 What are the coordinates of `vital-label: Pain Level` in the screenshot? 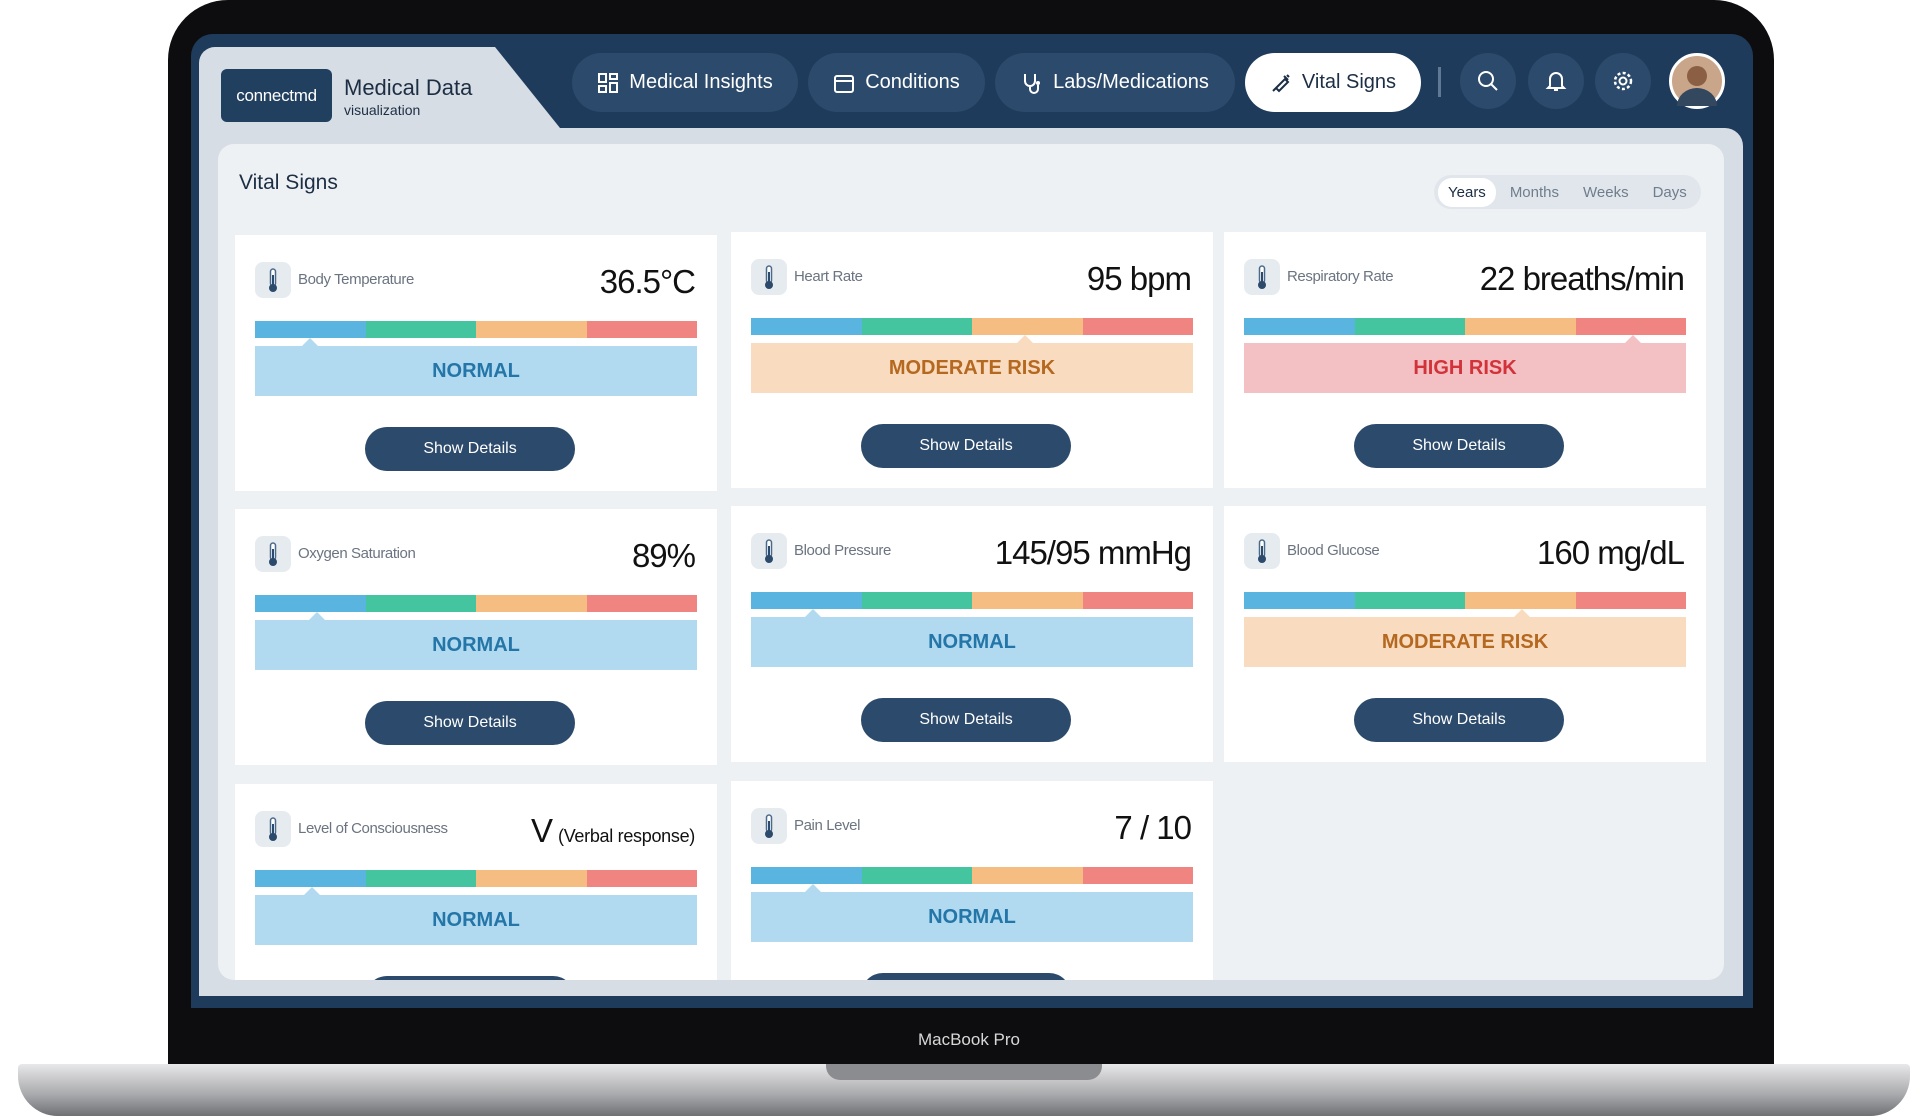 It's located at (827, 825).